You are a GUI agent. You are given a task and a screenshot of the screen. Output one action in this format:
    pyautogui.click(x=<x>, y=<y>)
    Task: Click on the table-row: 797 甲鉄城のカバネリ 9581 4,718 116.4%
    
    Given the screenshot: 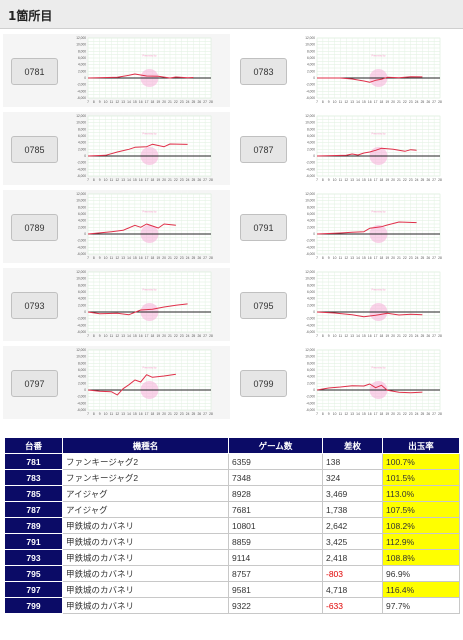 What is the action you would take?
    pyautogui.click(x=232, y=589)
    